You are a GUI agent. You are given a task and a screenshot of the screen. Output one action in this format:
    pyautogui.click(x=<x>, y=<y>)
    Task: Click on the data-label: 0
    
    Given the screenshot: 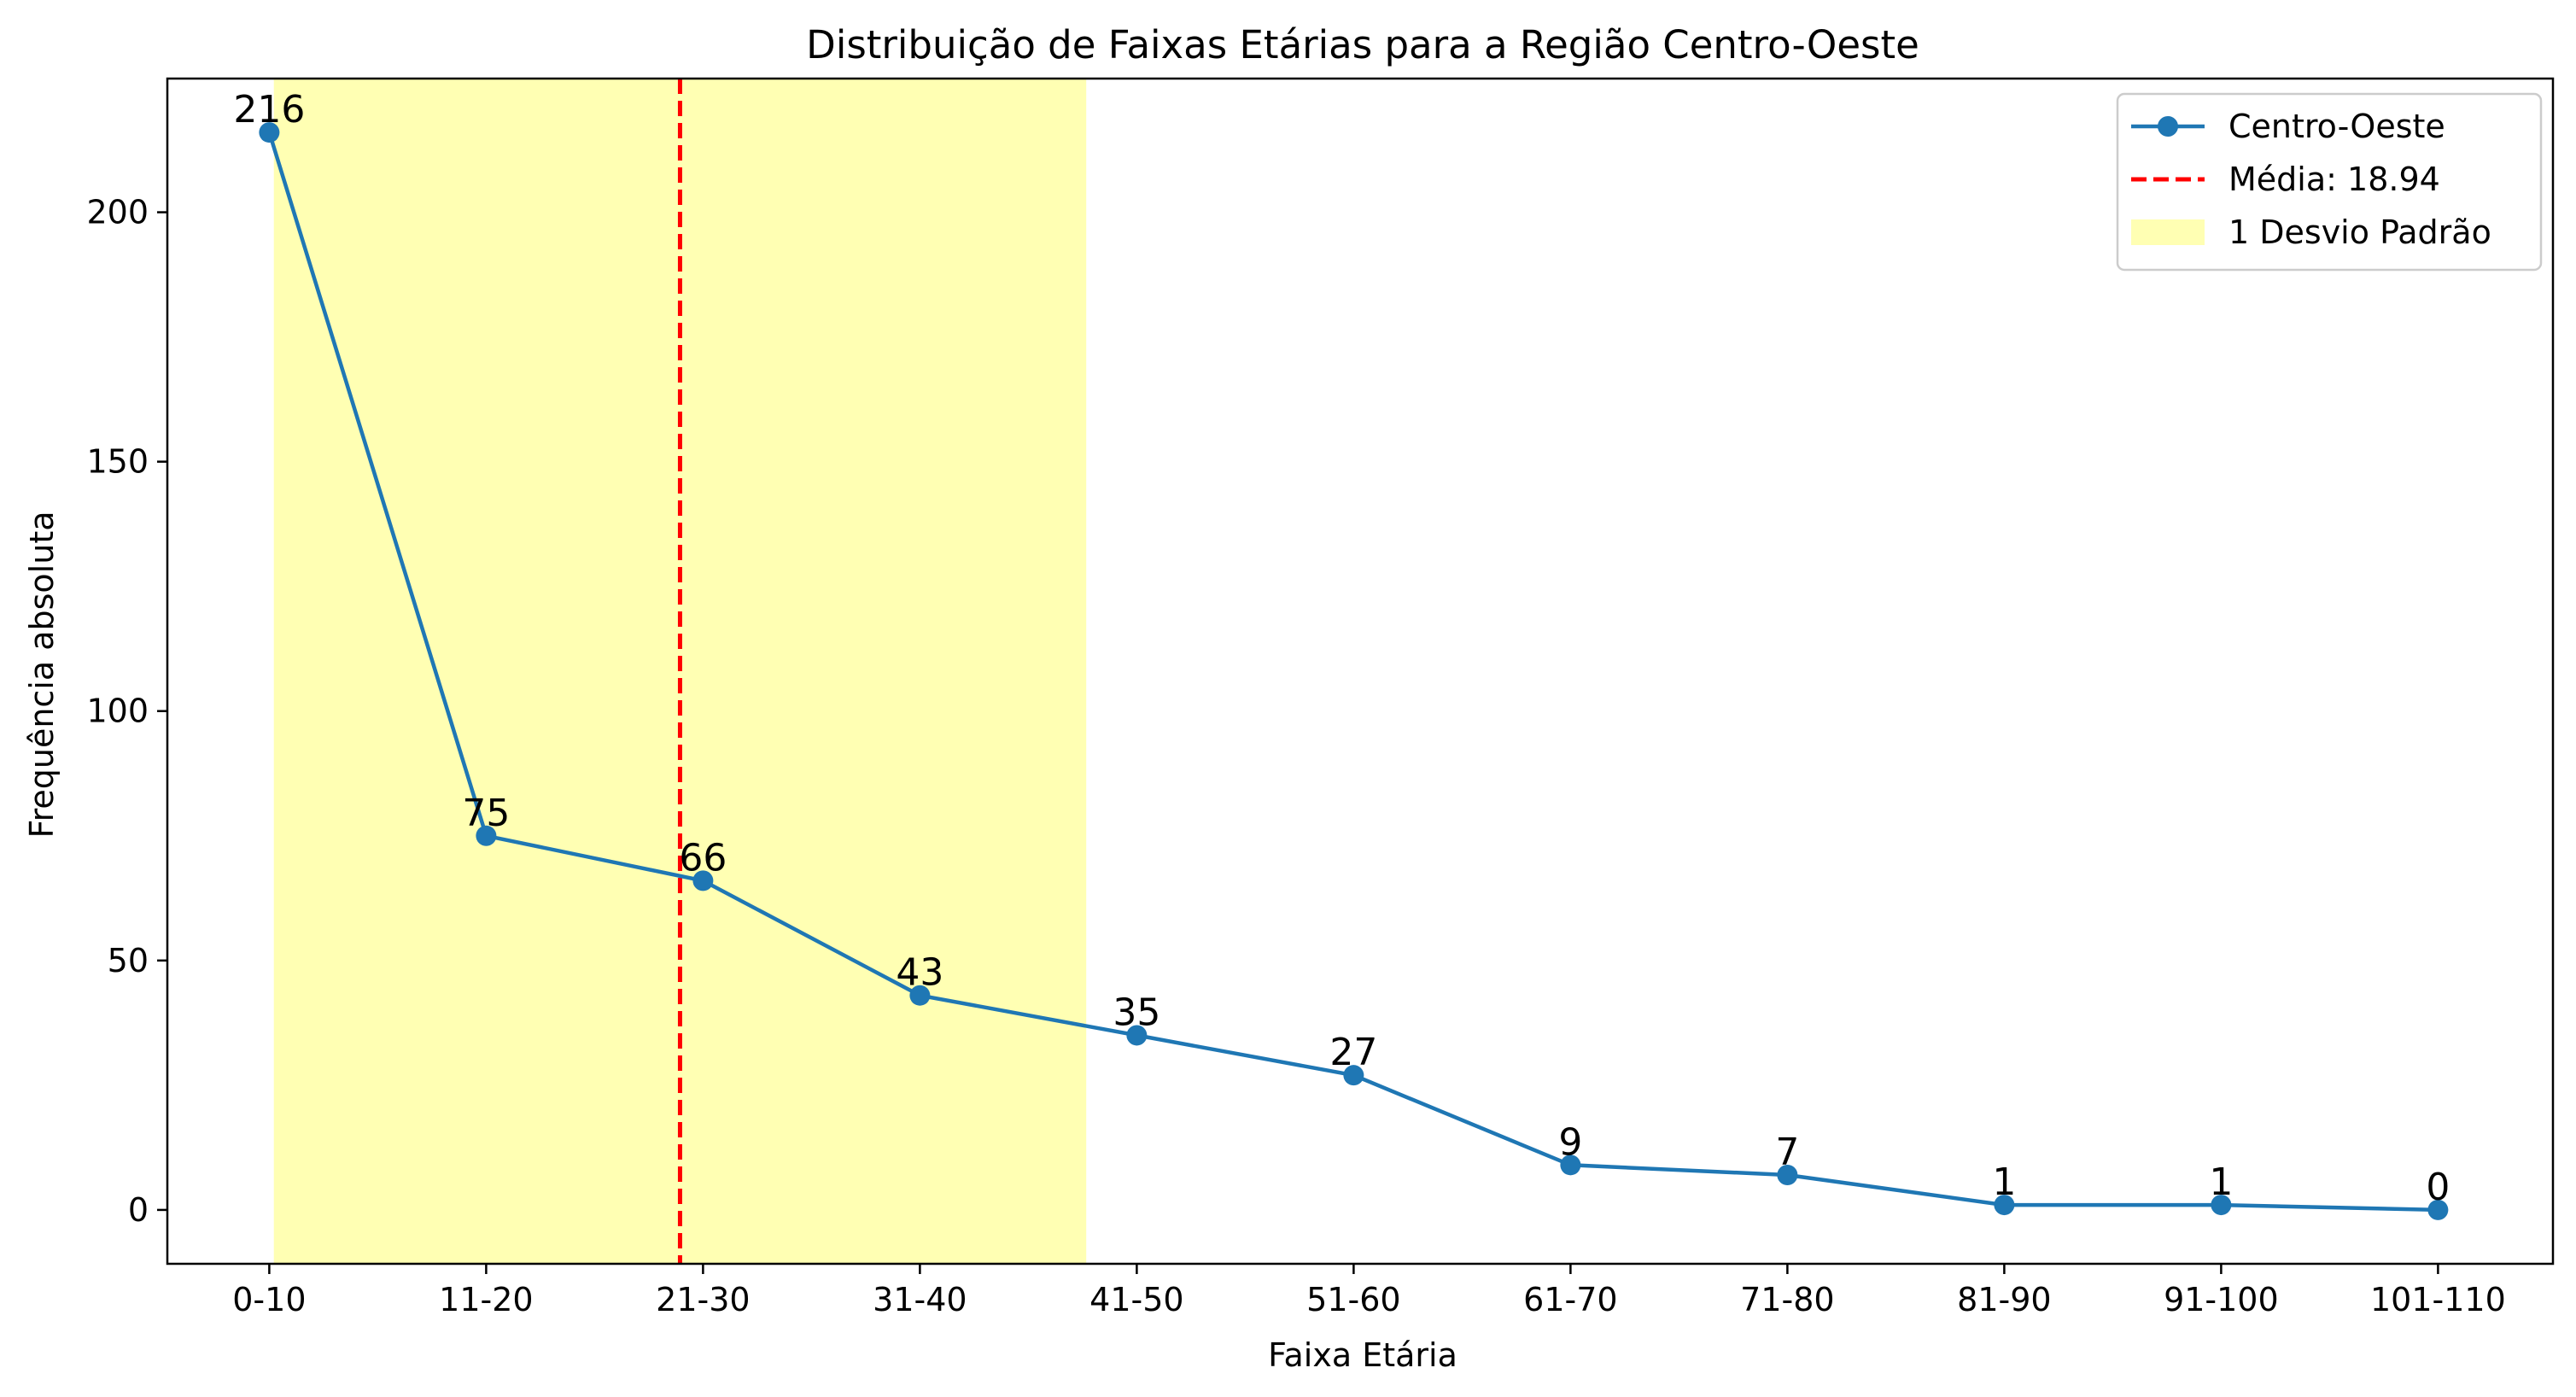 What is the action you would take?
    pyautogui.click(x=2438, y=1187)
    